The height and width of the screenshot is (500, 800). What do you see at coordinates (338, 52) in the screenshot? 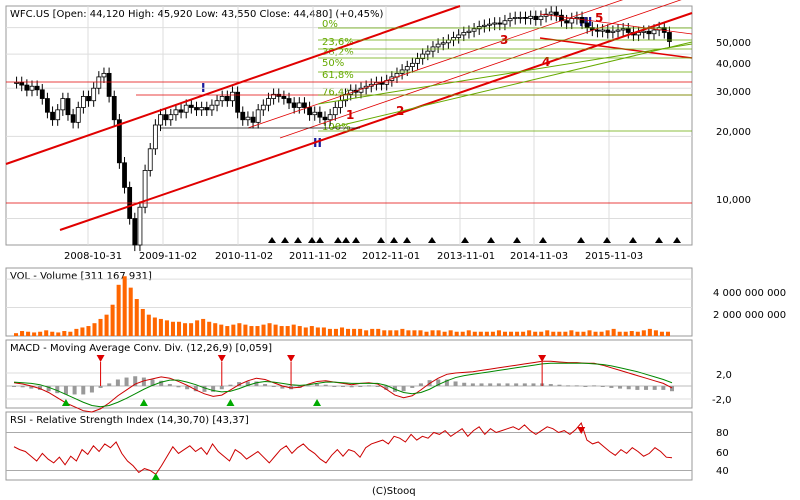
I see `fib-label: 38,2%` at bounding box center [338, 52].